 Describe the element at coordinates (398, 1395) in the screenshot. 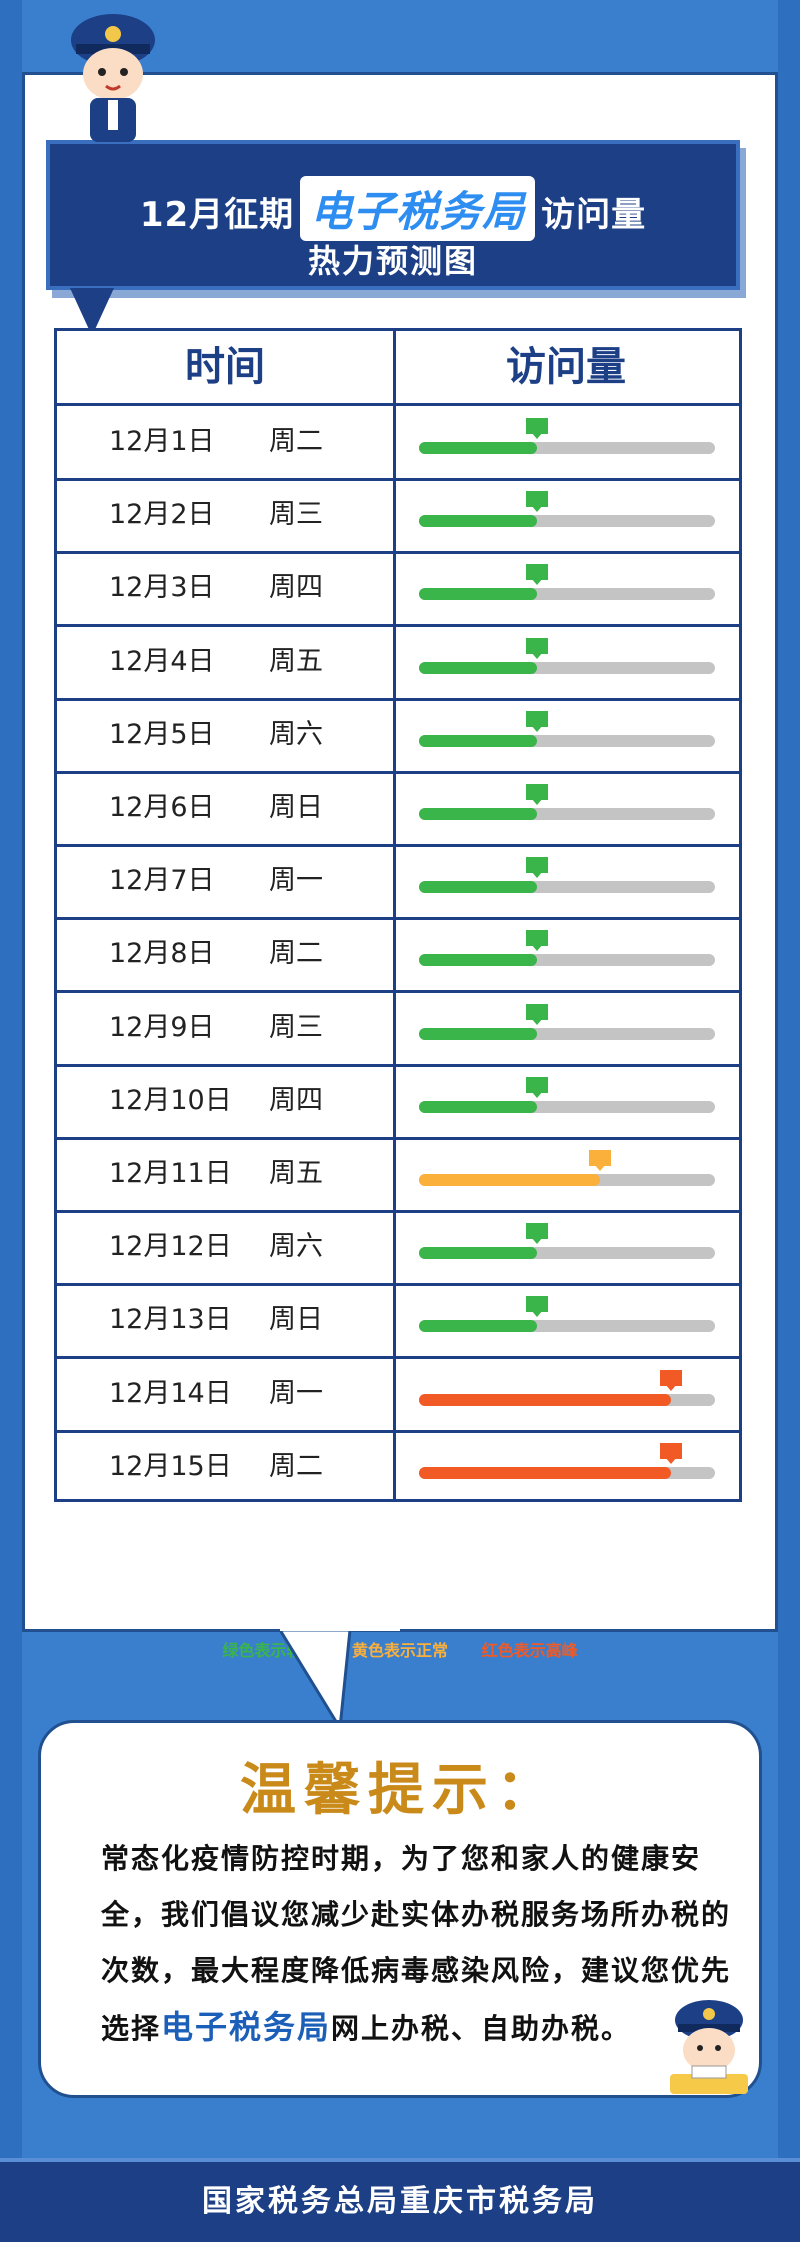

I see `table-row: 12月14日 周一` at that location.